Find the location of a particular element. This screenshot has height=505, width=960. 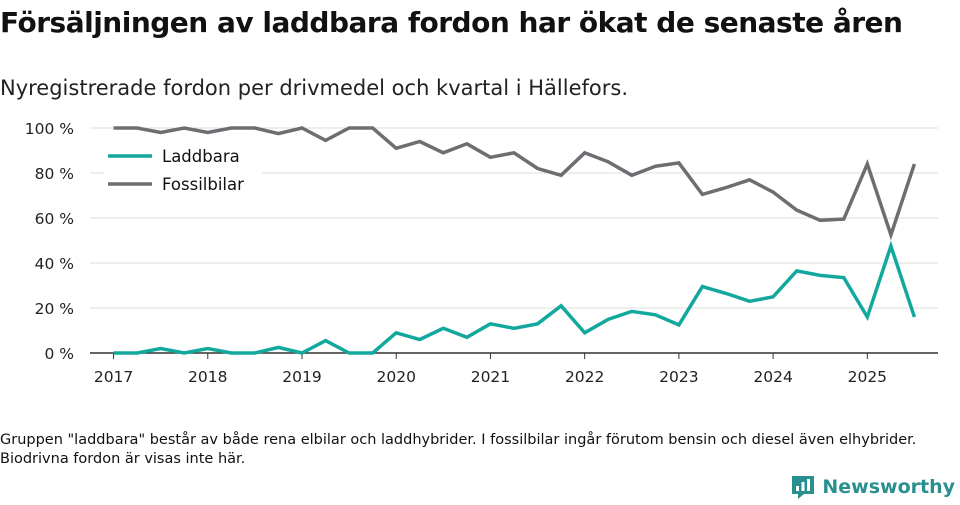

legend-label-fossilbilar: Fossilbilar is located at coordinates (203, 184).